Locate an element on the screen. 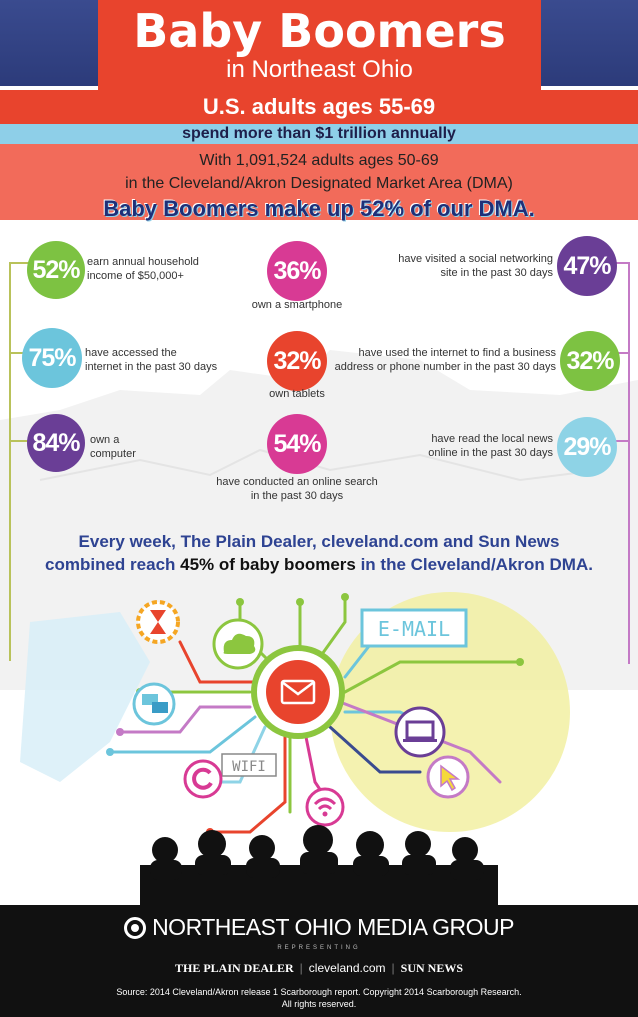 This screenshot has width=638, height=1017. brand-name: NORTHEAST OHIO MEDIA GROUP is located at coordinates (319, 927).